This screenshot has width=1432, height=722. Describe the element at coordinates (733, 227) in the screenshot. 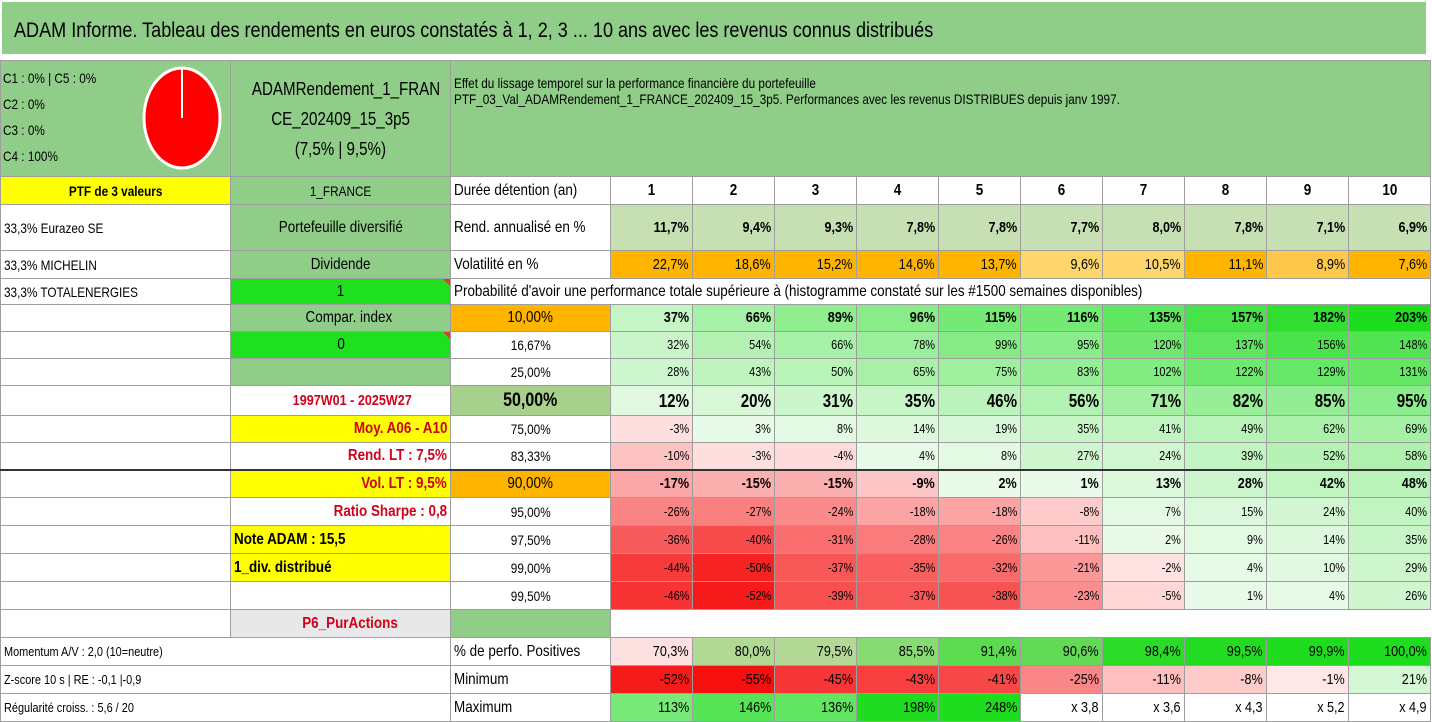

I see `rend-value: 9,4%` at that location.